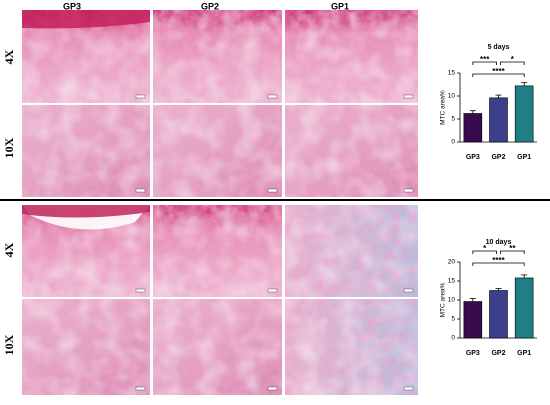  What do you see at coordinates (499, 242) in the screenshot?
I see `chart-title: 10 days` at bounding box center [499, 242].